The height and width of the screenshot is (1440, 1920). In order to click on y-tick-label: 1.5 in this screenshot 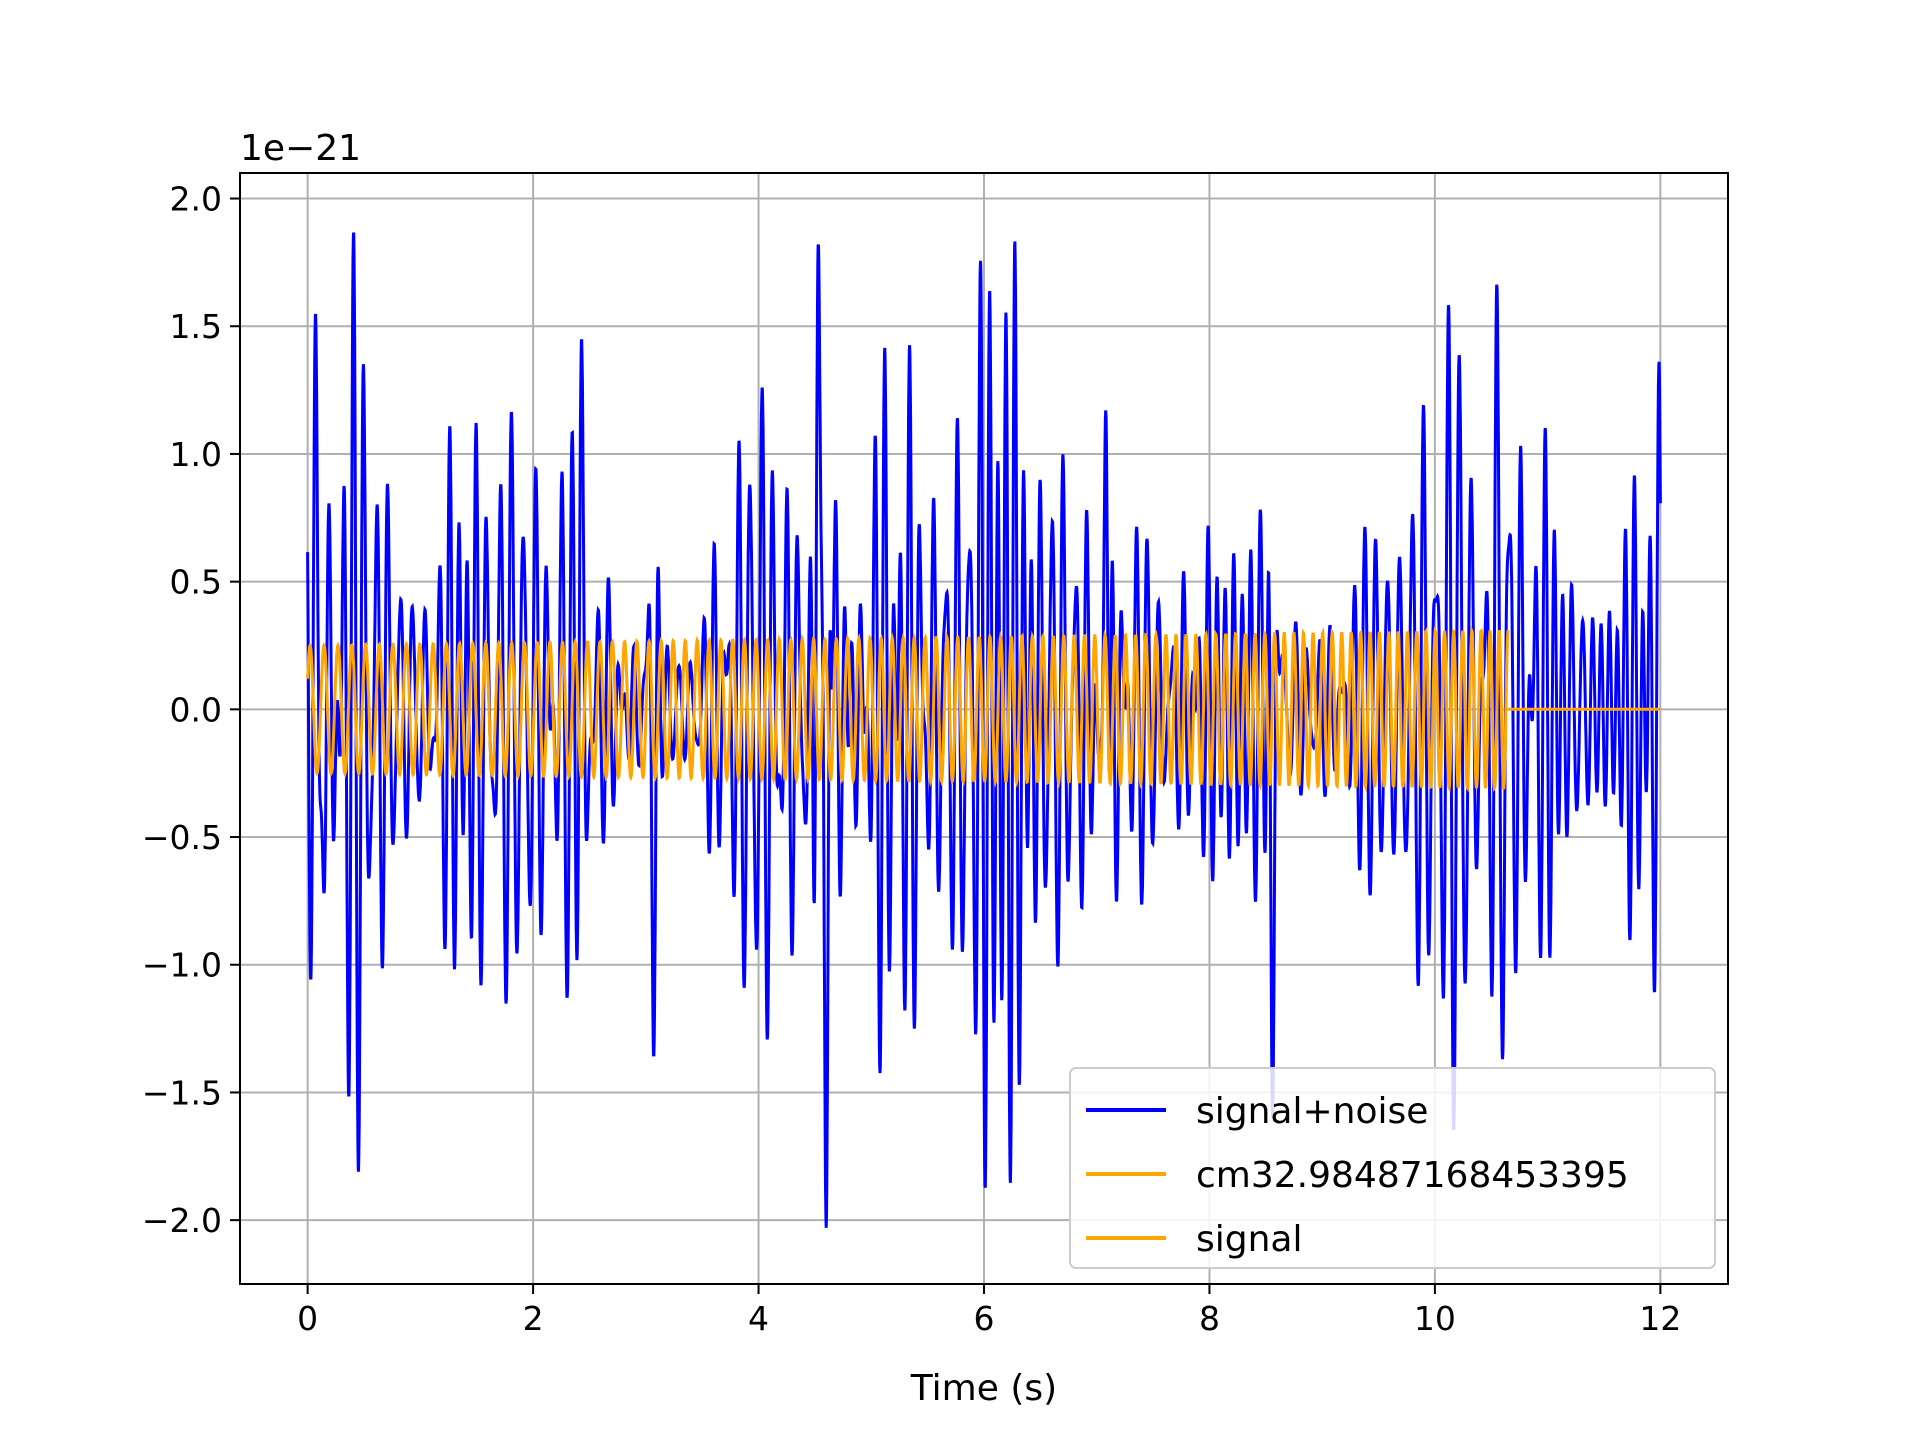, I will do `click(196, 326)`.